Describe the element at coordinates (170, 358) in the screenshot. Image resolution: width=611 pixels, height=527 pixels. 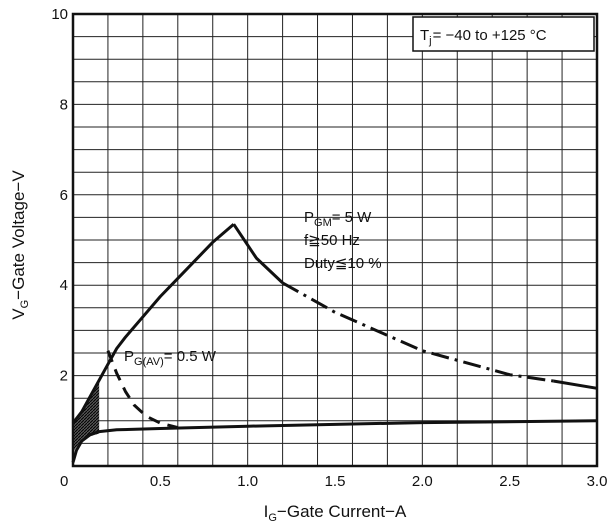
I see `pgav-label: PG(AV)= 0.5 W` at that location.